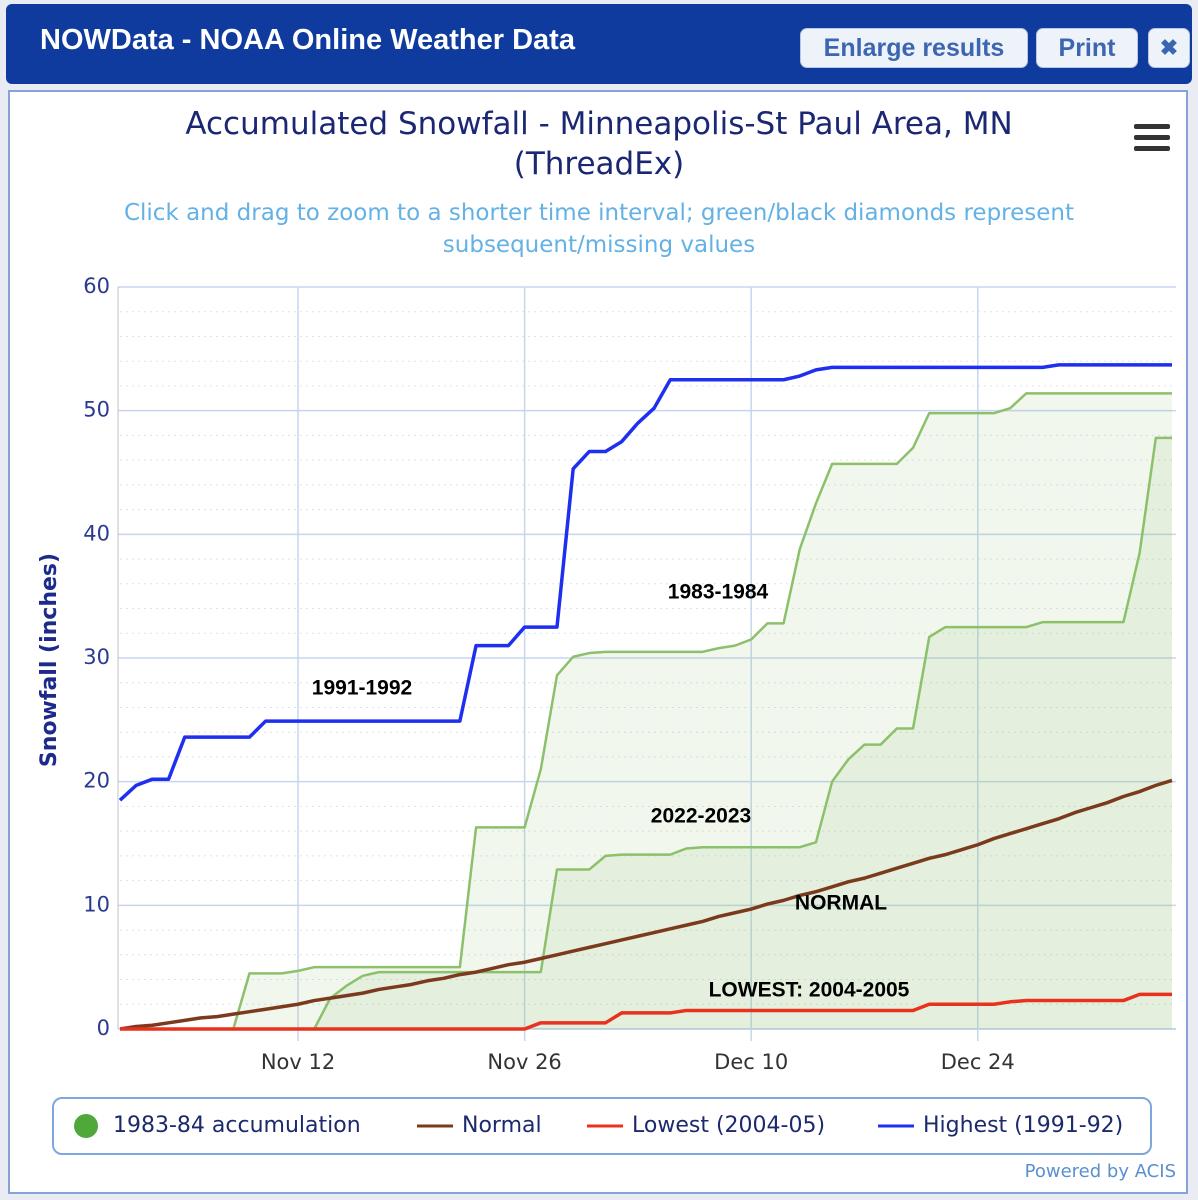 This screenshot has height=1200, width=1198. Describe the element at coordinates (103, 1028) in the screenshot. I see `y-tick-label: 0` at that location.